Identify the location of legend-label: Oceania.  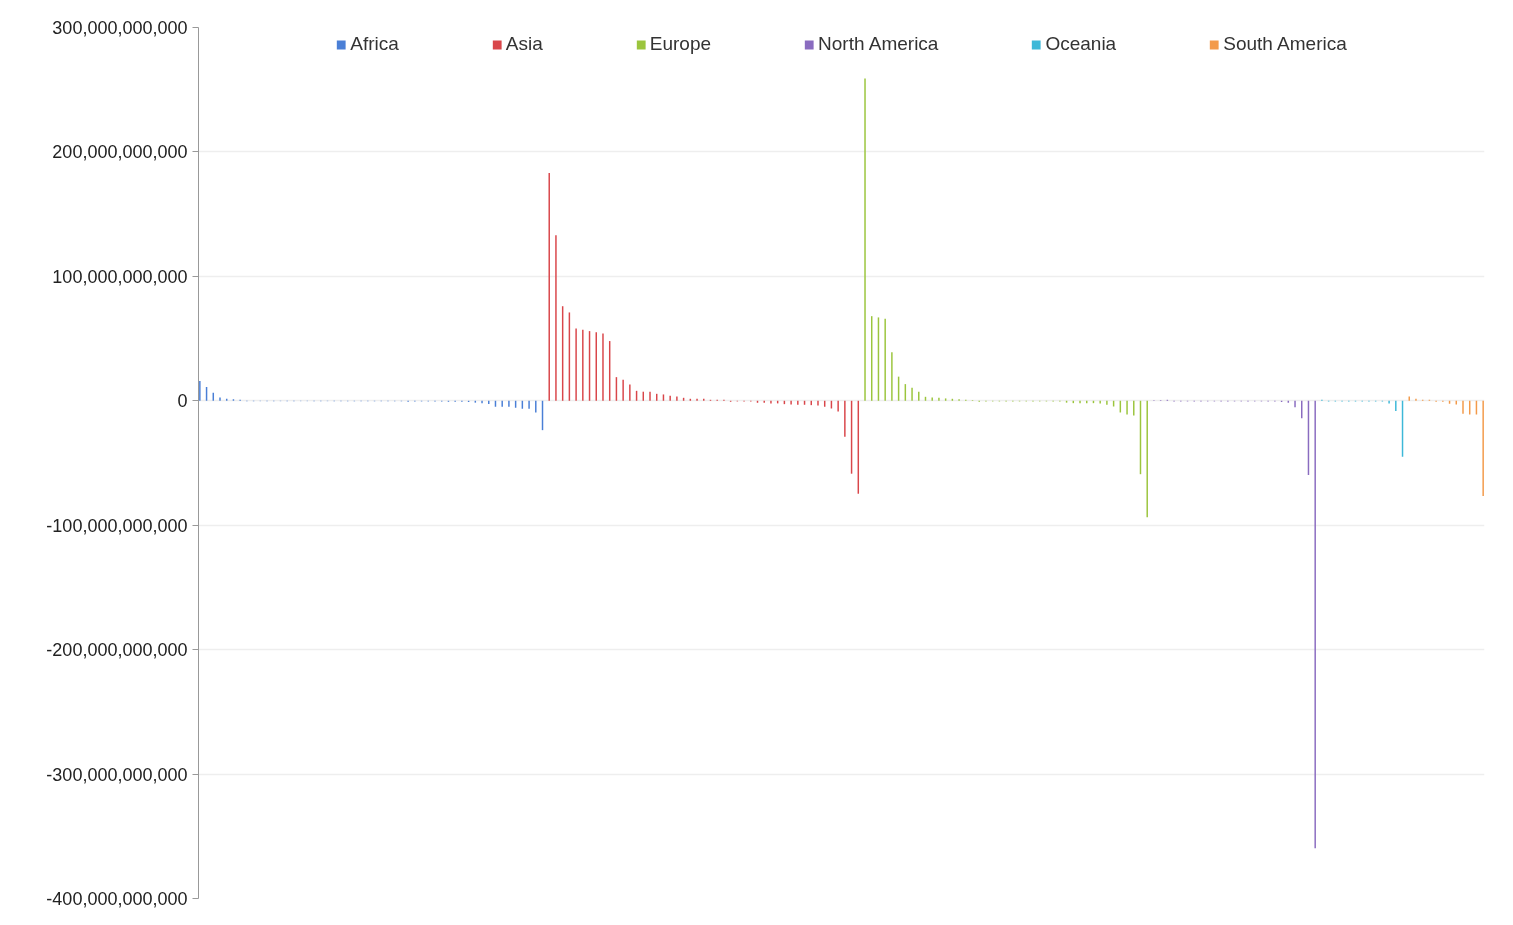
(1081, 44).